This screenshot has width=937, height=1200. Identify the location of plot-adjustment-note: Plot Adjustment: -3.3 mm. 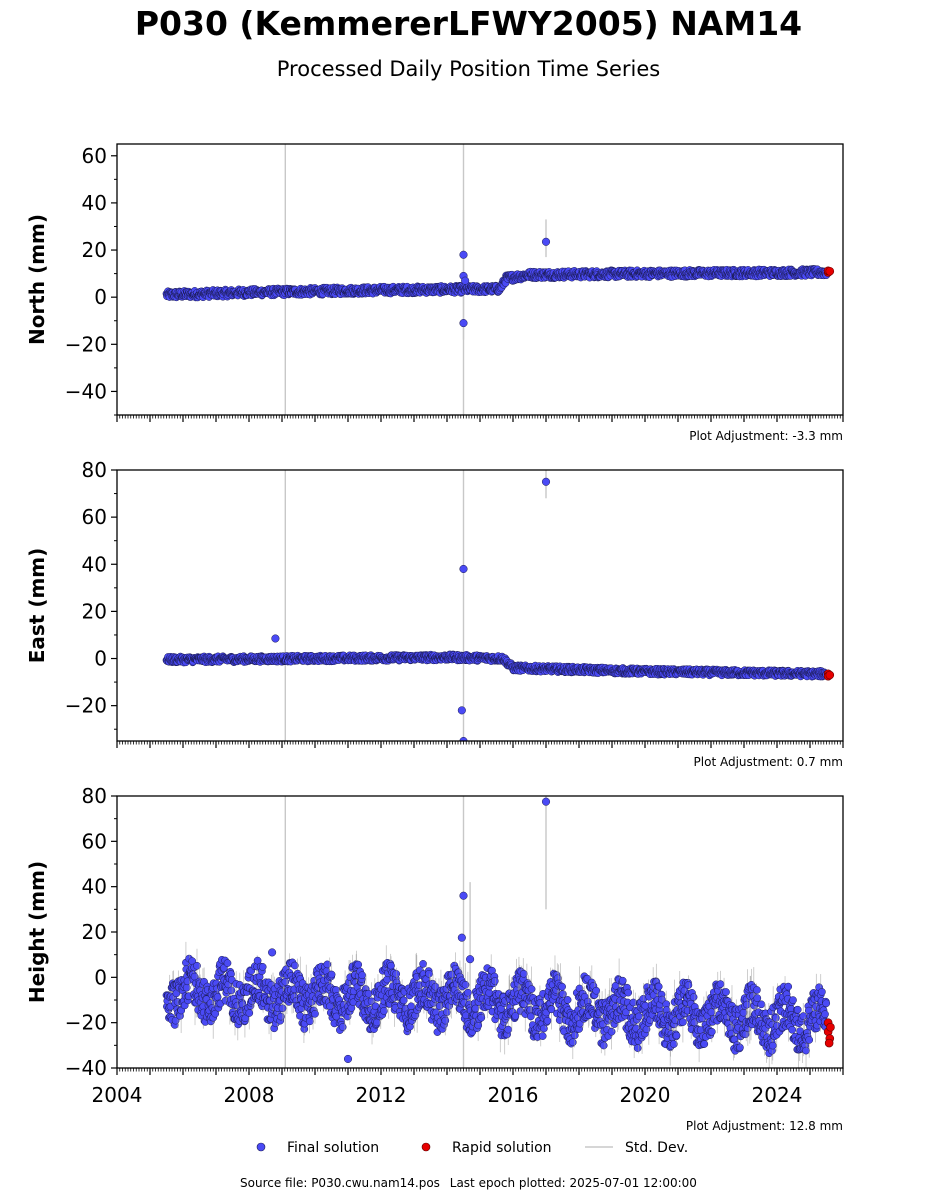
(766, 436).